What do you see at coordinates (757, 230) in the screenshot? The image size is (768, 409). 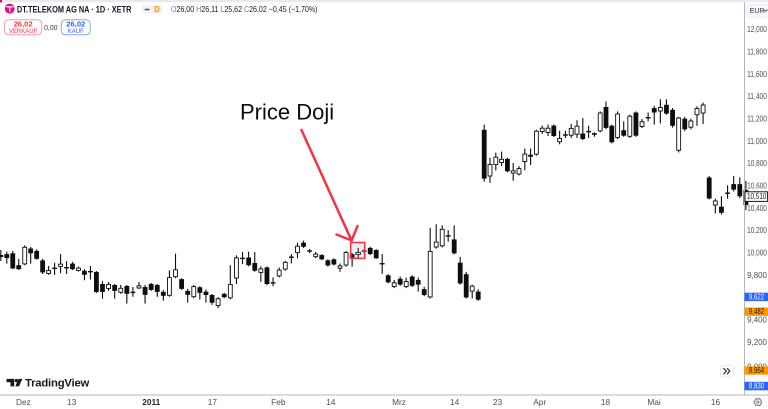 I see `svg-text: 10,200` at bounding box center [757, 230].